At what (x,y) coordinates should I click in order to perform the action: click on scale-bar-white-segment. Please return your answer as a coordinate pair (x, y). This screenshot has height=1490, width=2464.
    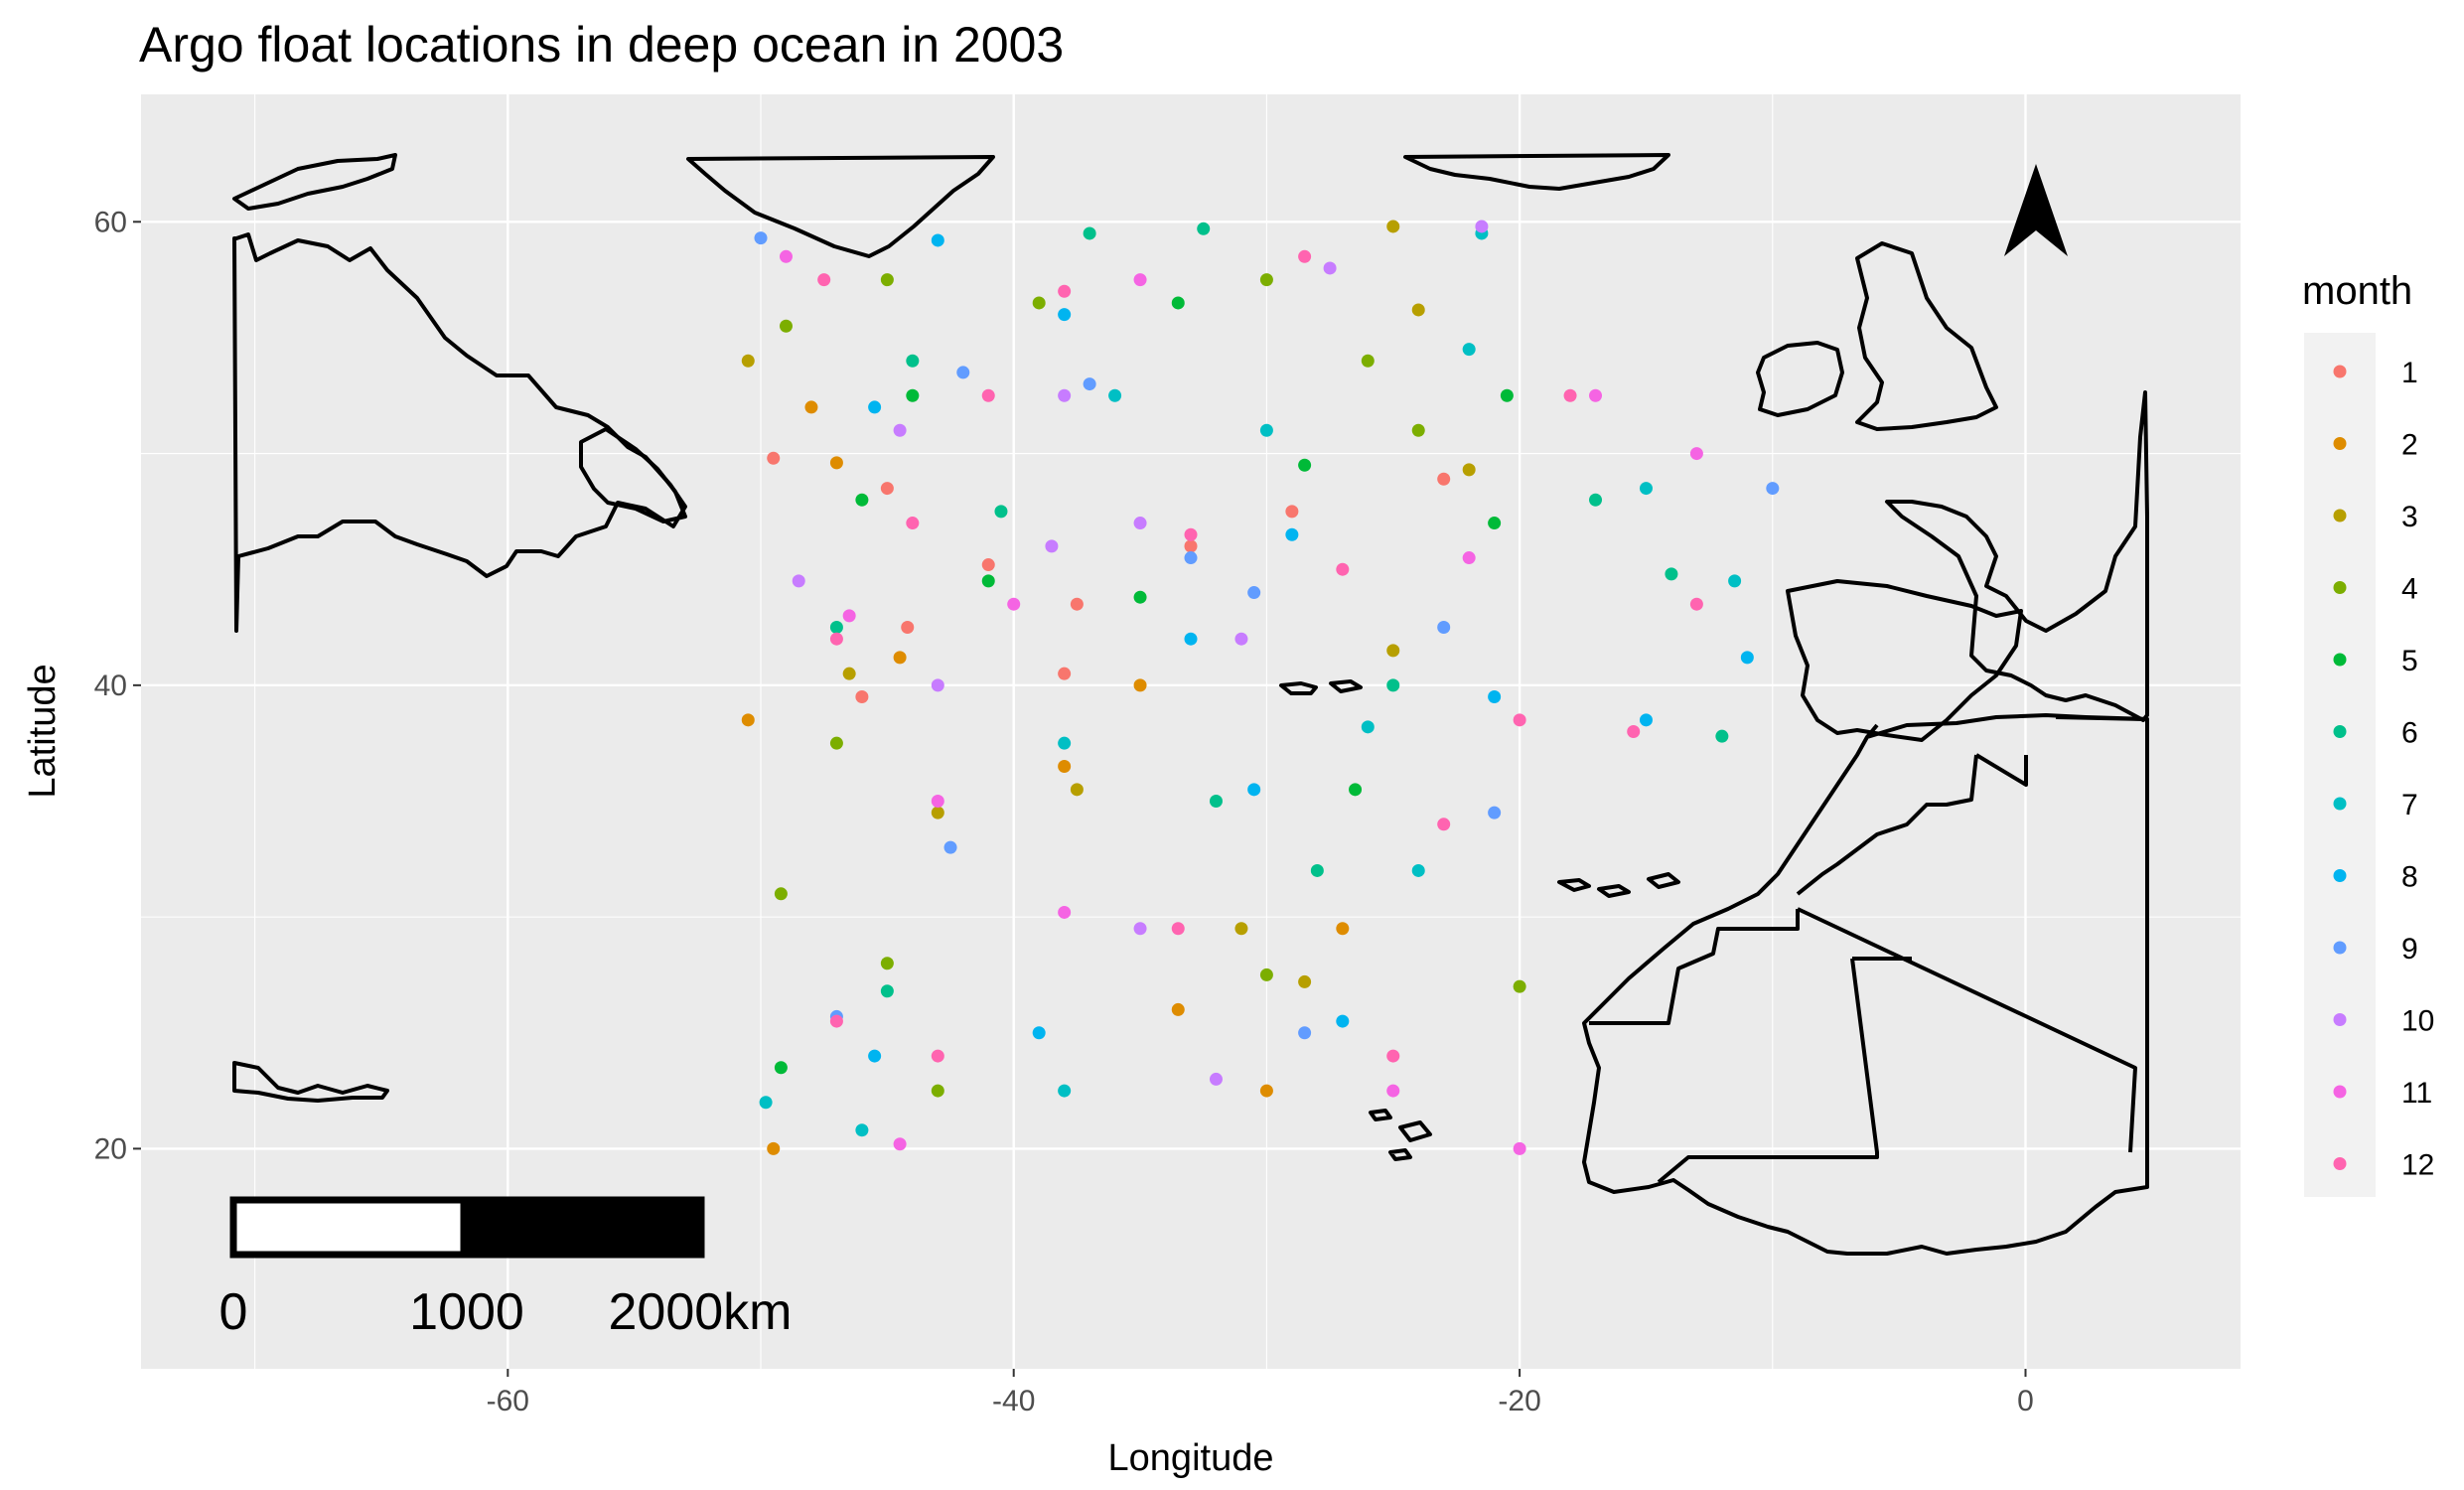
    Looking at the image, I should click on (348, 1227).